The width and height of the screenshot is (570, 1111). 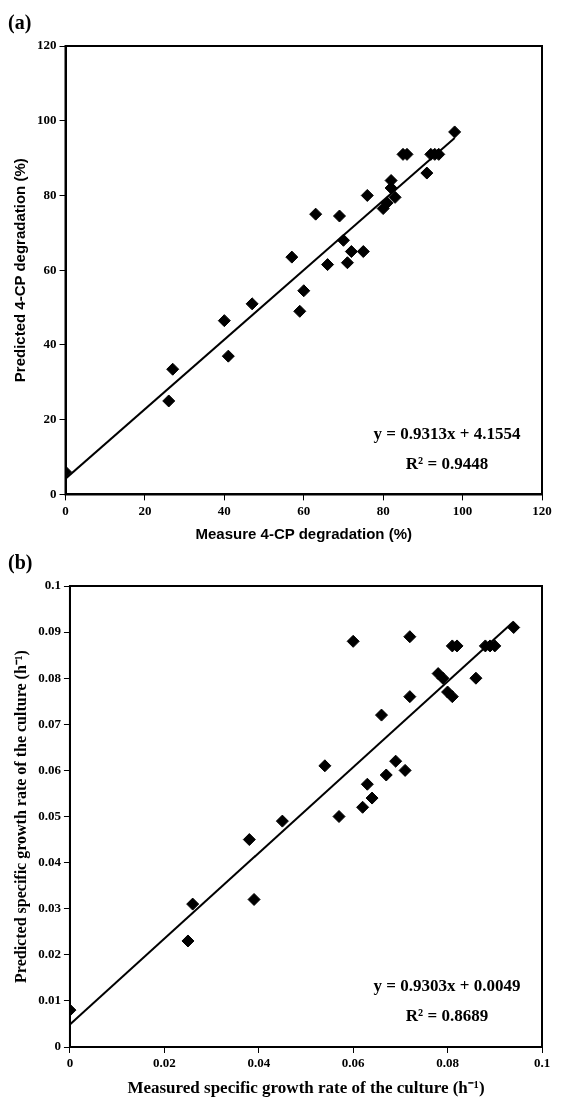 I want to click on y-tick-label: 0.1, so click(x=52, y=585).